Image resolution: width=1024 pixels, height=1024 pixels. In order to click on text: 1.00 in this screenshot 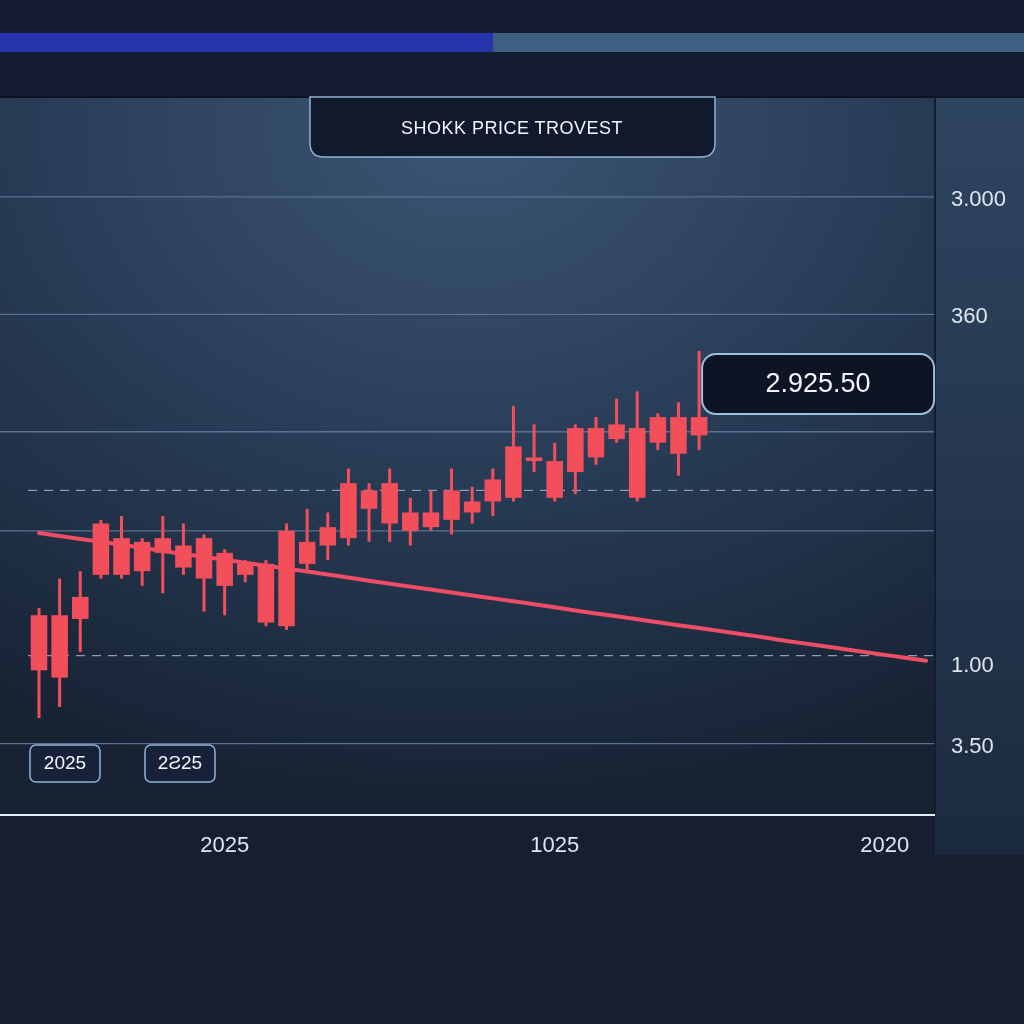, I will do `click(972, 664)`.